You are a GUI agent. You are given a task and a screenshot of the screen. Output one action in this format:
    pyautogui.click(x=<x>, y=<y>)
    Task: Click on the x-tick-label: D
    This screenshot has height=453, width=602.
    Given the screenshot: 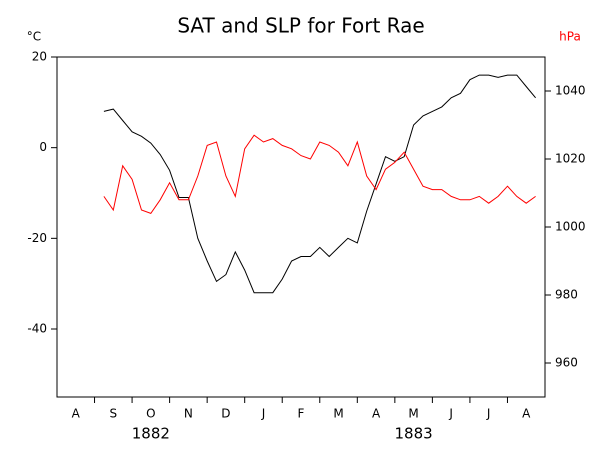 What is the action you would take?
    pyautogui.click(x=225, y=414)
    